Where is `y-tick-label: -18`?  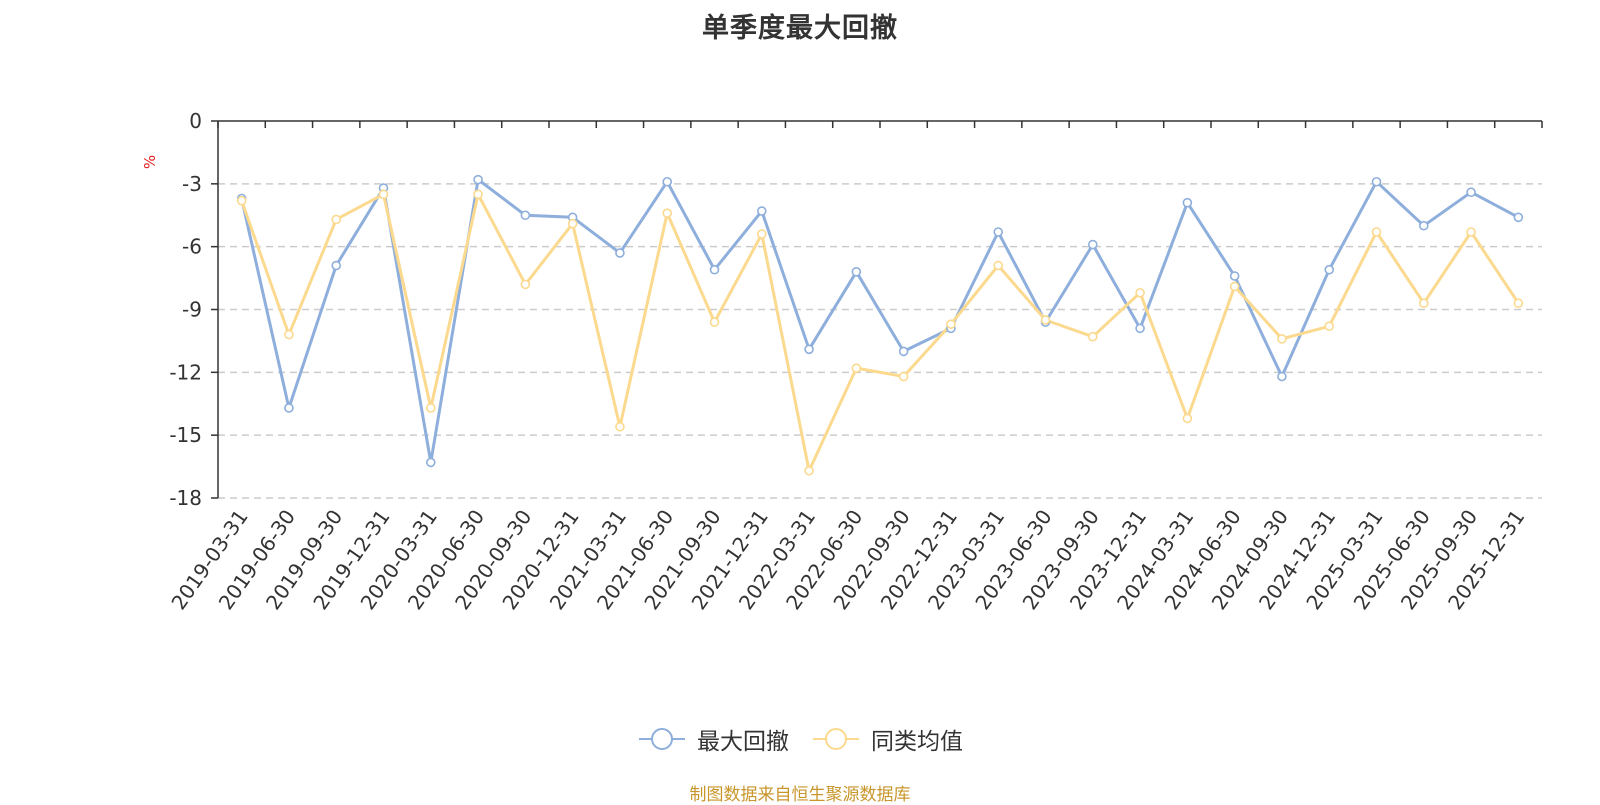
y-tick-label: -18 is located at coordinates (185, 498).